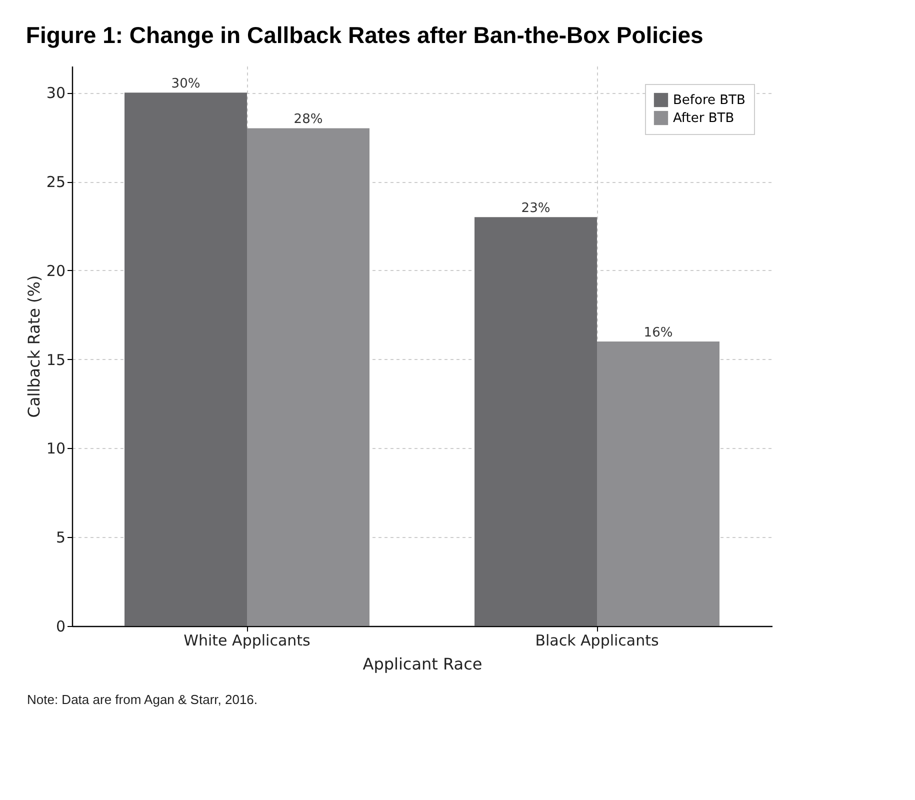 The image size is (915, 800). What do you see at coordinates (308, 120) in the screenshot?
I see `data-label: 28%` at bounding box center [308, 120].